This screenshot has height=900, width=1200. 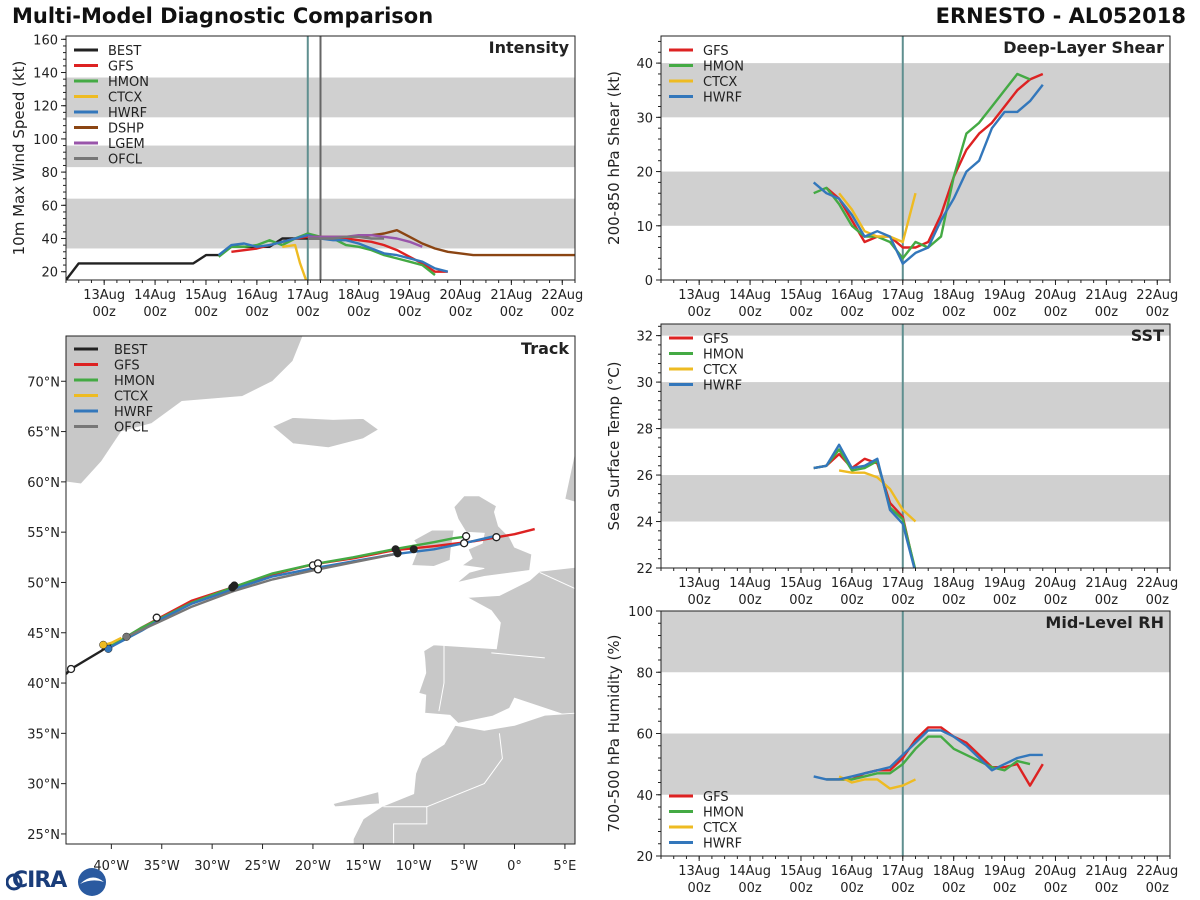 What do you see at coordinates (49, 273) in the screenshot?
I see `intensity-ytick-label: 20` at bounding box center [49, 273].